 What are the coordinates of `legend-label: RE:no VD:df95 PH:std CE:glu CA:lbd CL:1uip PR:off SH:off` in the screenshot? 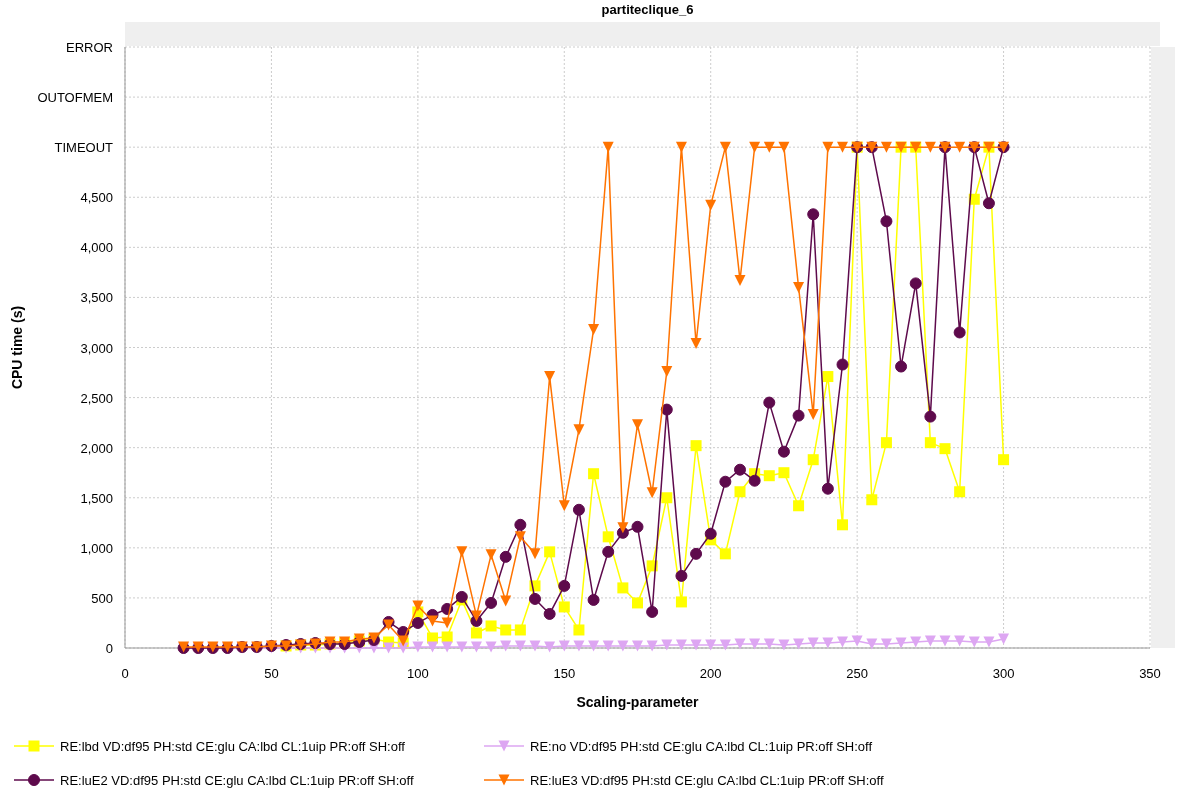 It's located at (701, 746).